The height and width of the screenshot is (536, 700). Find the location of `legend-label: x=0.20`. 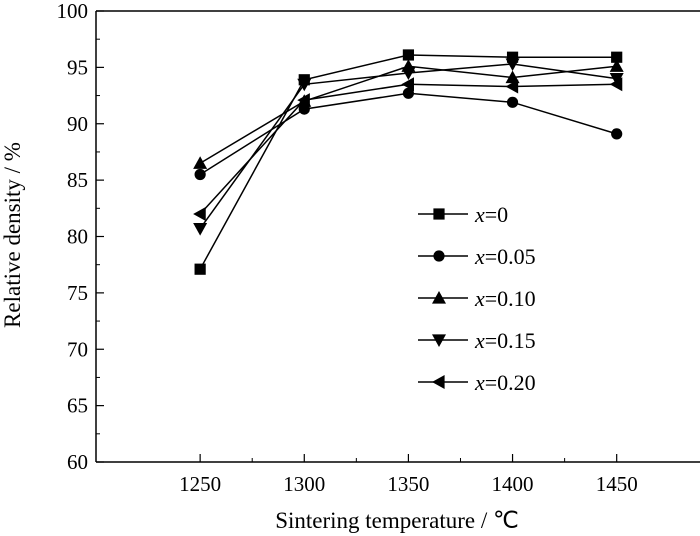

legend-label: x=0.20 is located at coordinates (505, 382).